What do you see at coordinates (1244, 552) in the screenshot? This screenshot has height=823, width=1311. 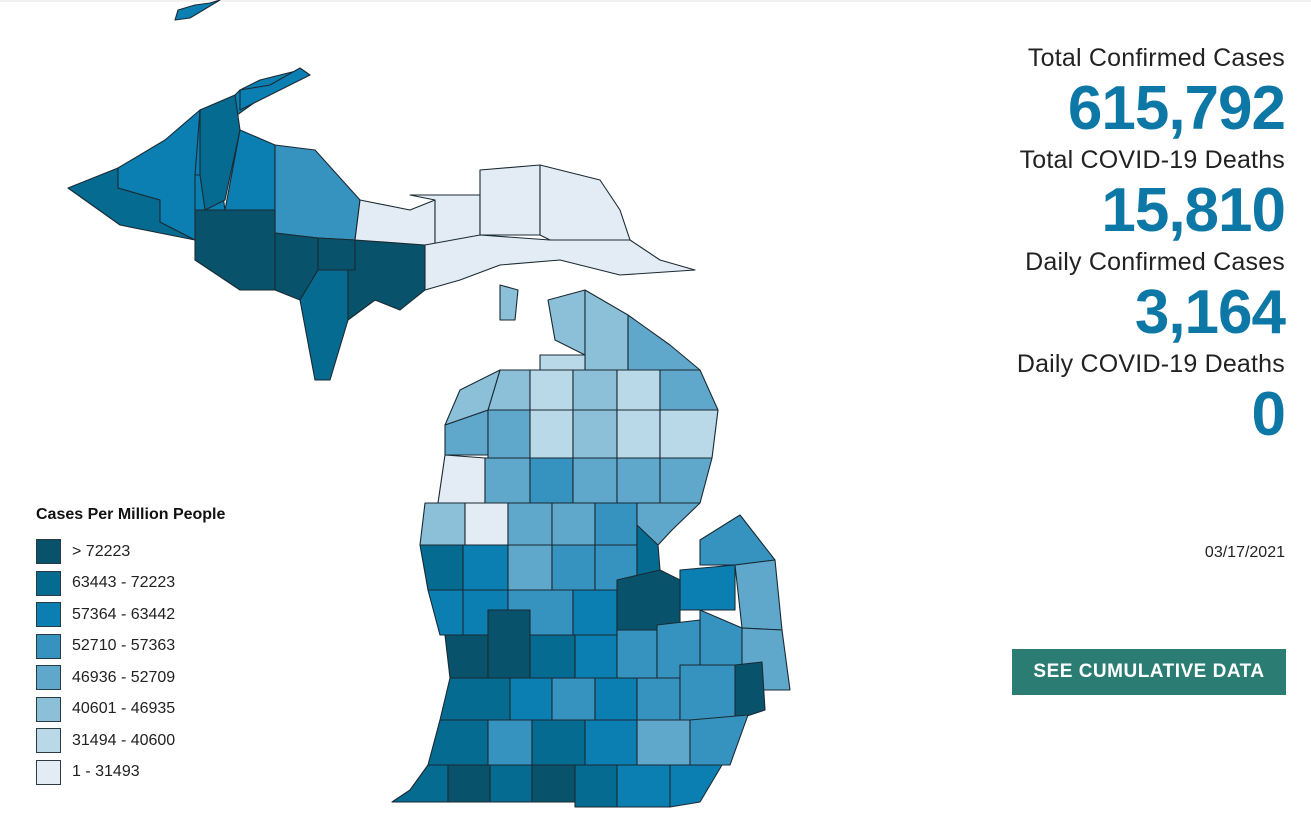 I see `report-date: 03/17/2021` at bounding box center [1244, 552].